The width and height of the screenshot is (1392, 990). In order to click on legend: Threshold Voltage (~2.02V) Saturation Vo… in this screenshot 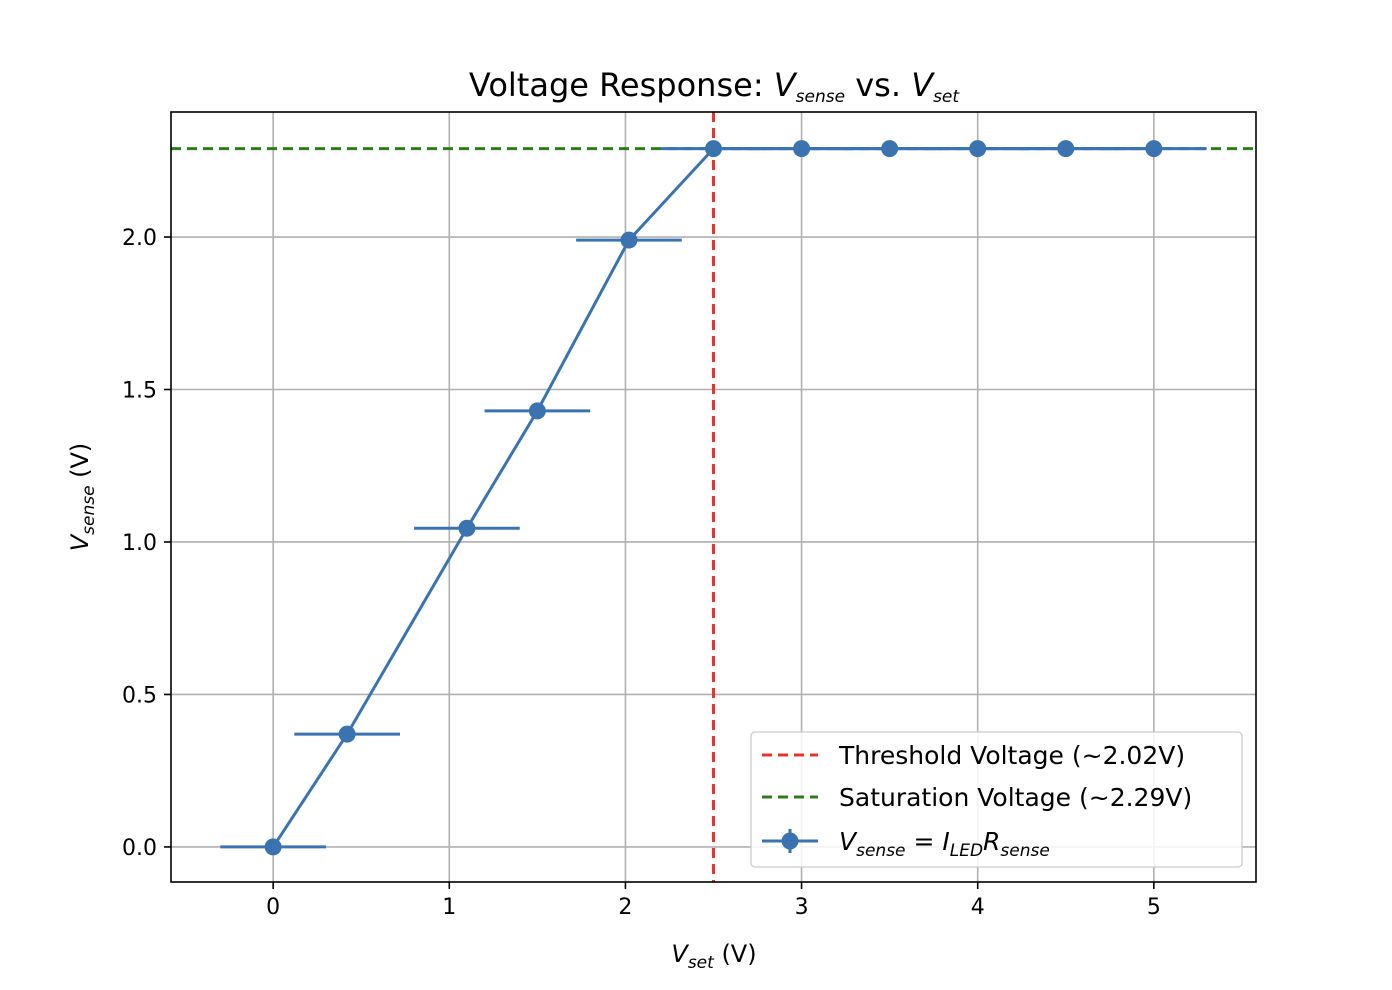, I will do `click(996, 799)`.